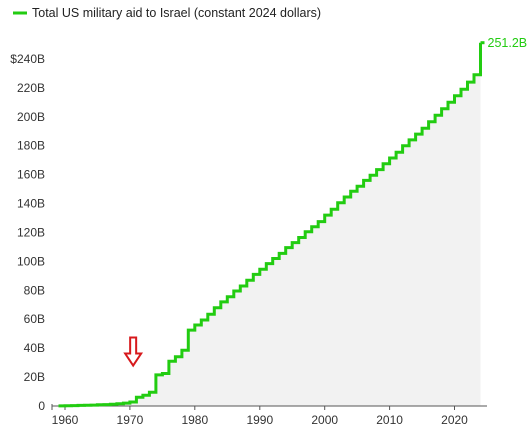  I want to click on y-tick-label: 120B, so click(31, 233).